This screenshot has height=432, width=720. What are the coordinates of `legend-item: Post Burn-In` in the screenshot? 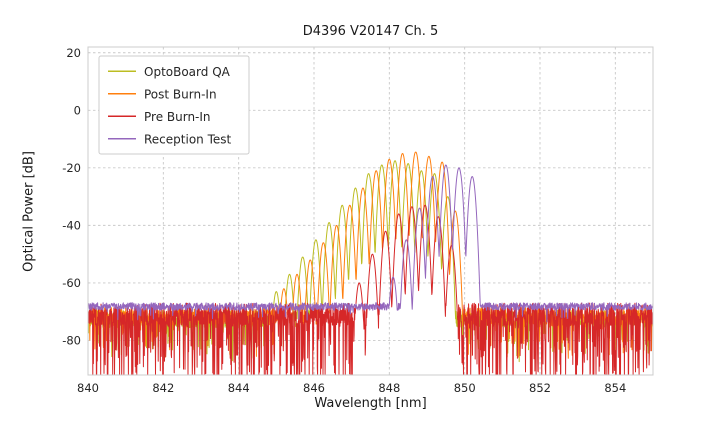 It's located at (162, 94).